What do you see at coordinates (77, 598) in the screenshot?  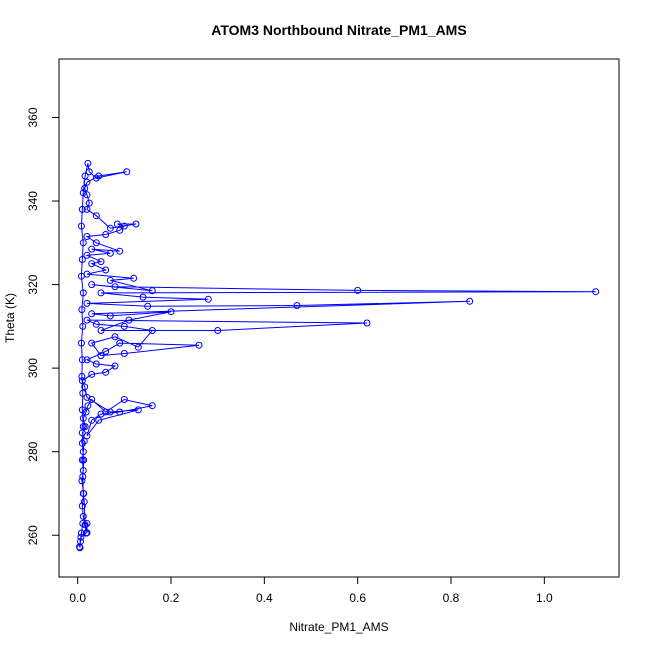 I see `x-tick-label: 0.0` at bounding box center [77, 598].